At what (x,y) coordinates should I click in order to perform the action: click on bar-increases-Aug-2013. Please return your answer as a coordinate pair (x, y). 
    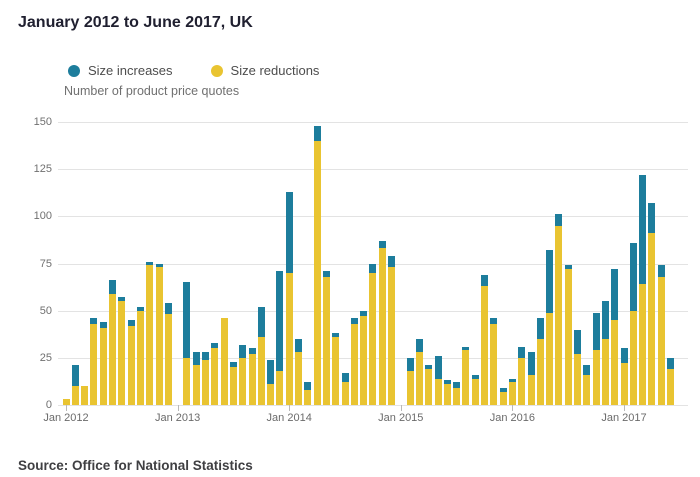
    Looking at the image, I should click on (243, 351).